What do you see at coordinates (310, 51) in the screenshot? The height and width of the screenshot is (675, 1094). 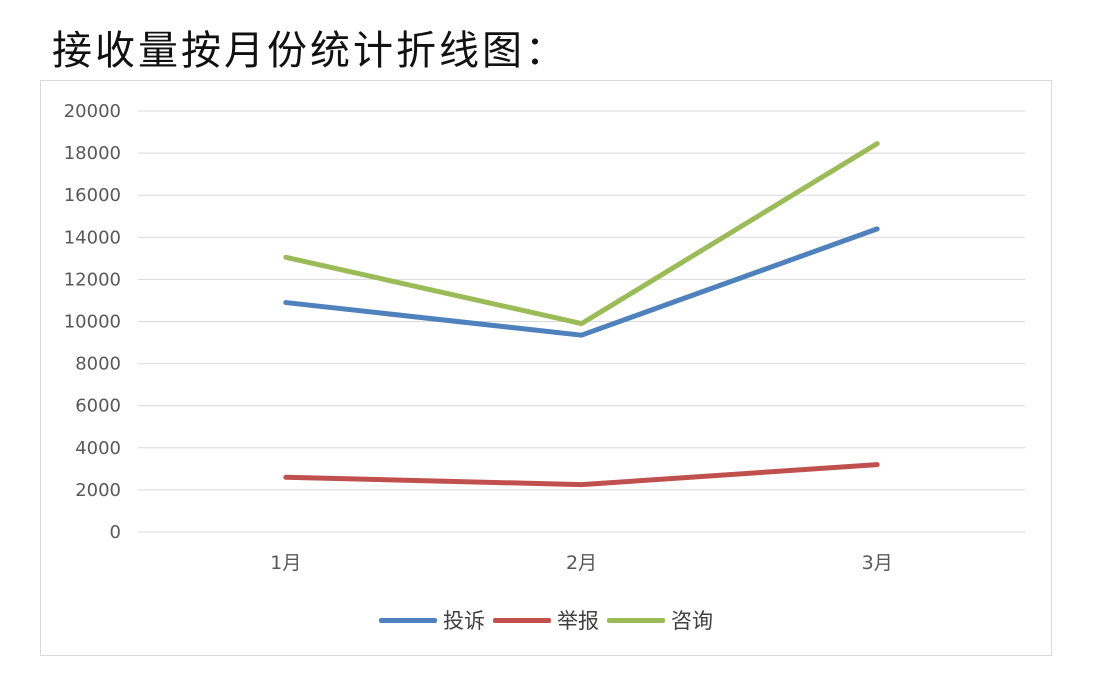 I see `page-heading: 接收量按月份统计折线图：` at bounding box center [310, 51].